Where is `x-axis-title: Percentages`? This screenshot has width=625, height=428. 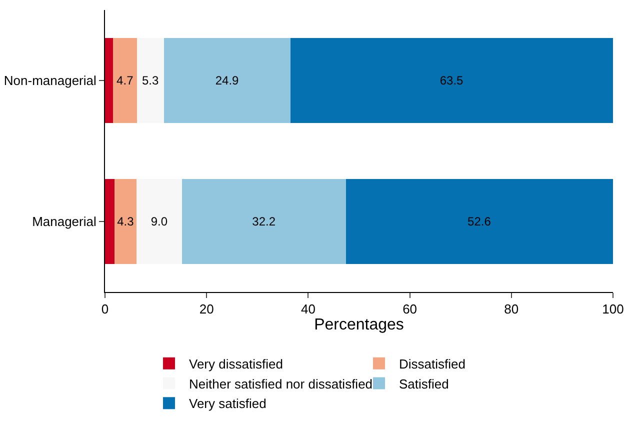
x-axis-title: Percentages is located at coordinates (359, 325).